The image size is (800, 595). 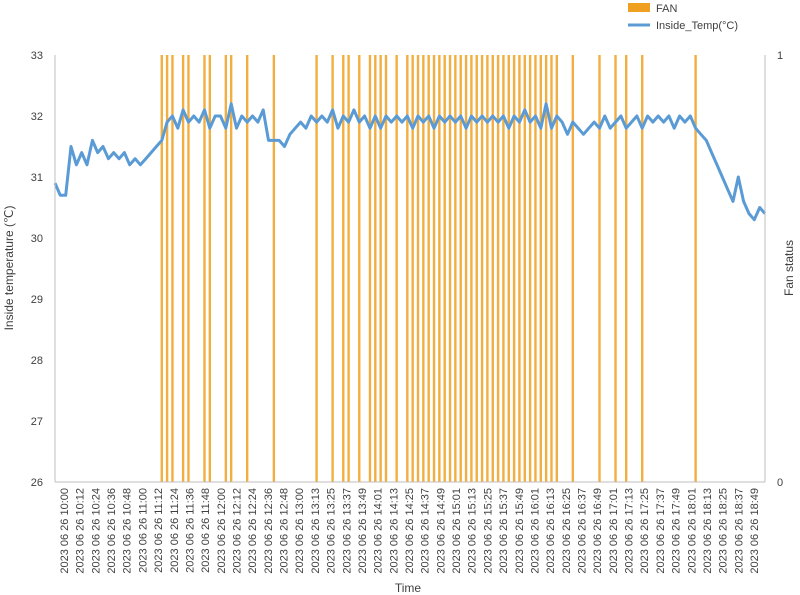 What do you see at coordinates (780, 269) in the screenshot?
I see `right-y-tick-labels: 10` at bounding box center [780, 269].